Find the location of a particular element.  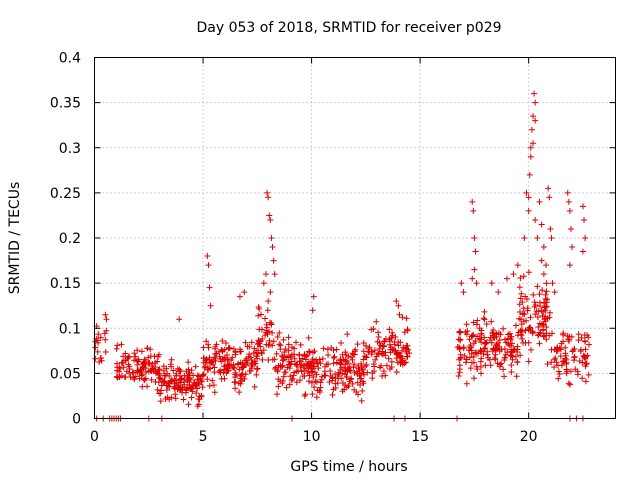

x-tick-label: 15 is located at coordinates (420, 437).